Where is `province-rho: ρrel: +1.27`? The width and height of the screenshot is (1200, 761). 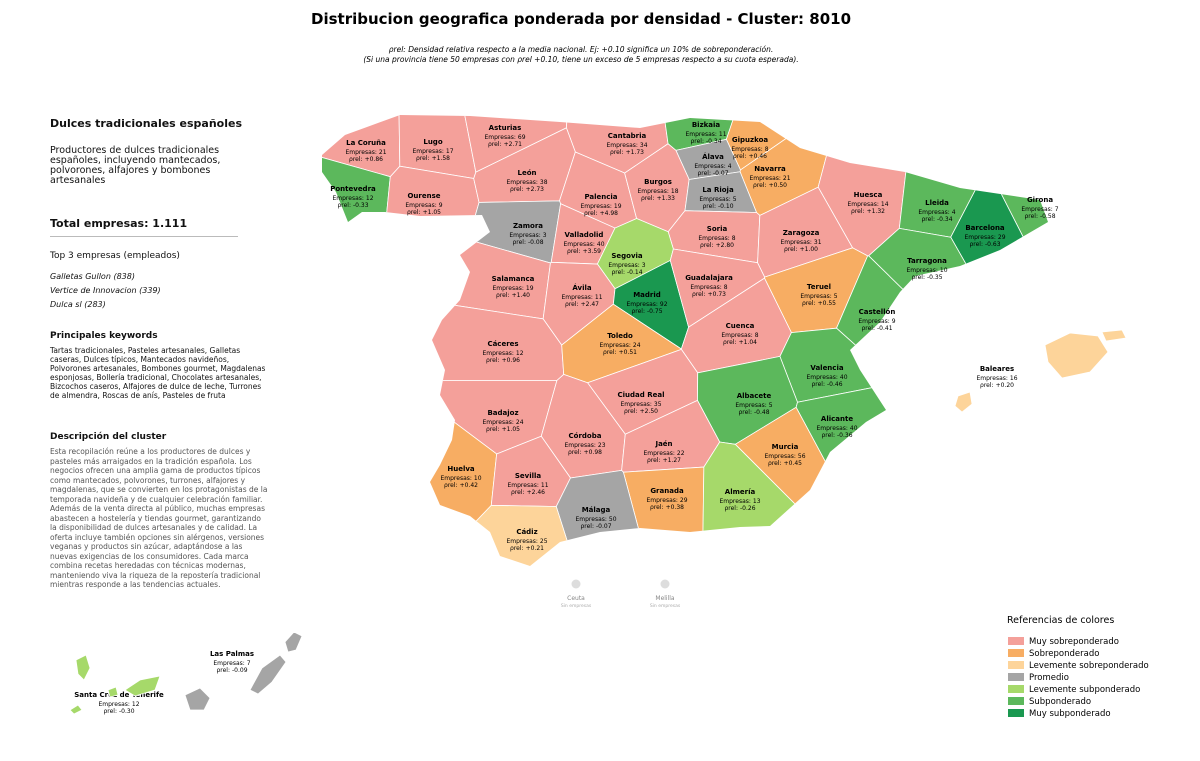
province-rho: ρrel: +1.27 is located at coordinates (664, 460).